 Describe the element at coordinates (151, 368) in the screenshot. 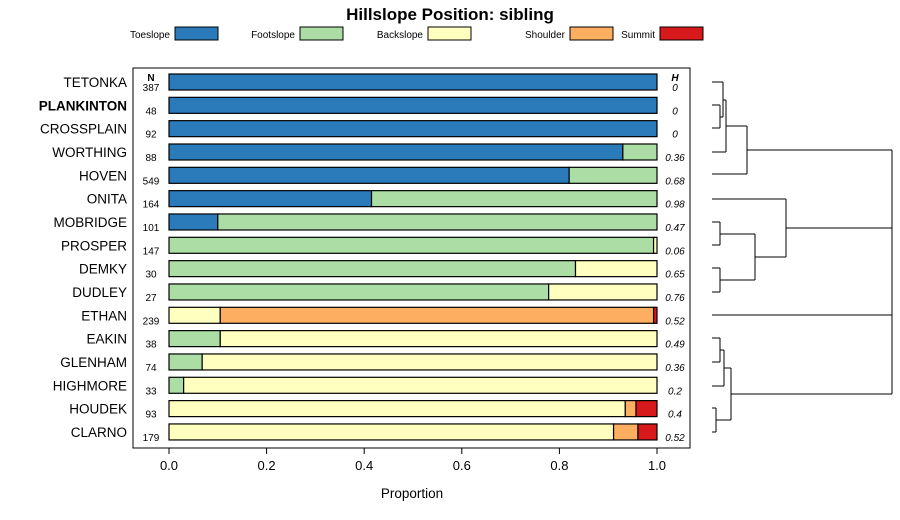

I see `n-value: 74` at that location.